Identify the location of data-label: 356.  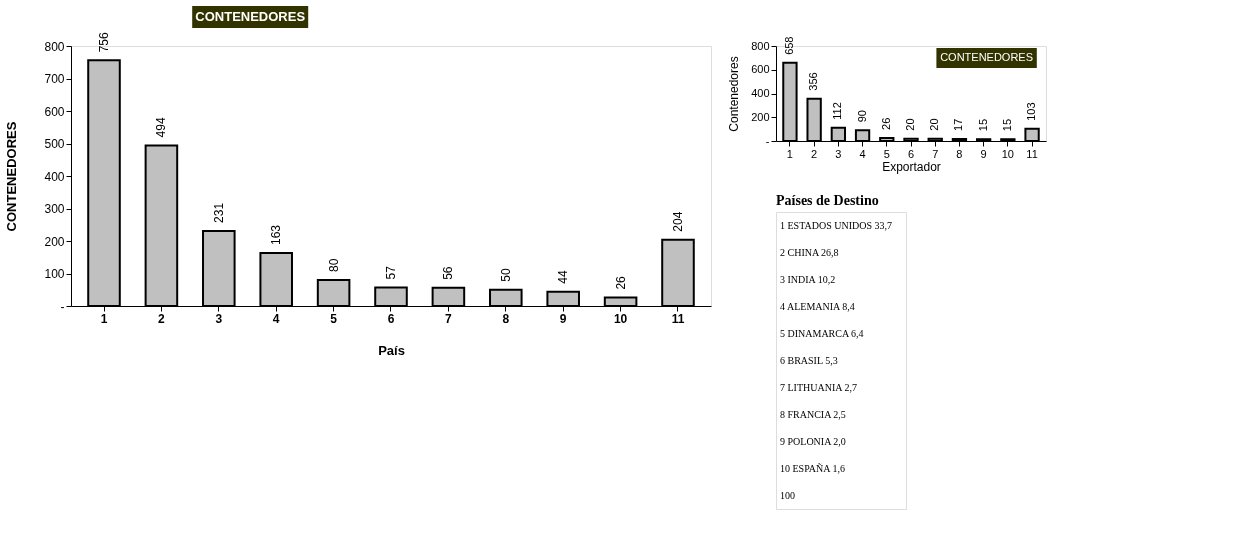
(813, 81).